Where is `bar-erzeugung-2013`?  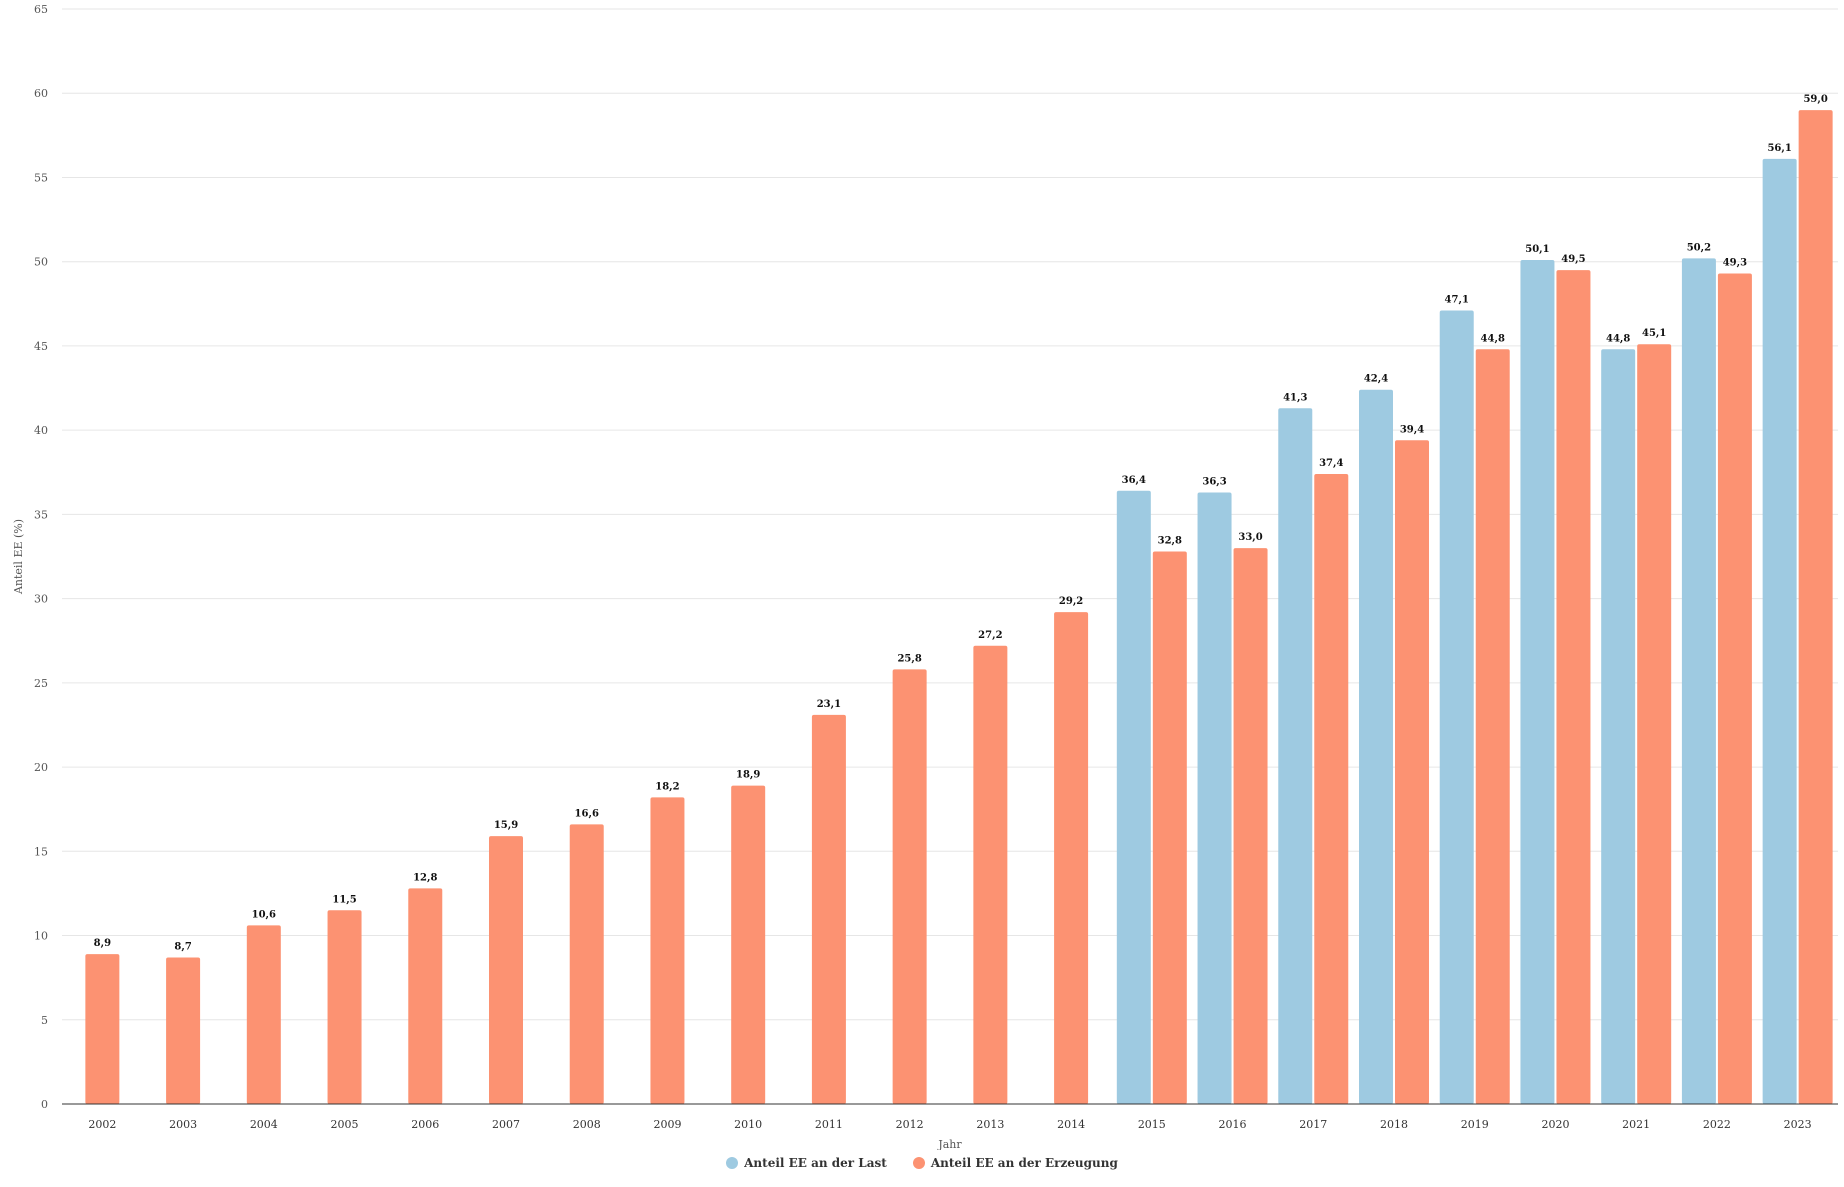 bar-erzeugung-2013 is located at coordinates (990, 874).